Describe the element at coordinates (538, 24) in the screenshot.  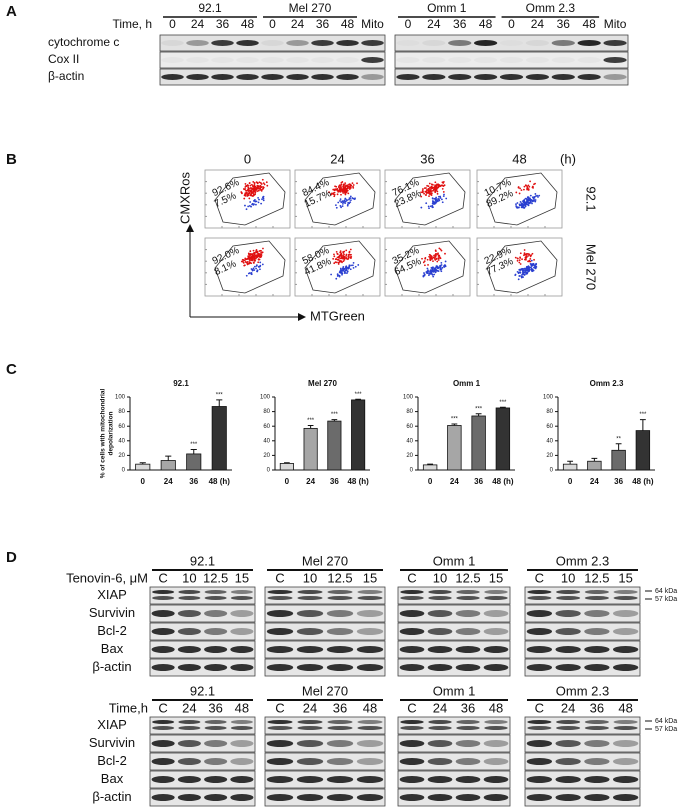
I see `lane-label: 24` at that location.